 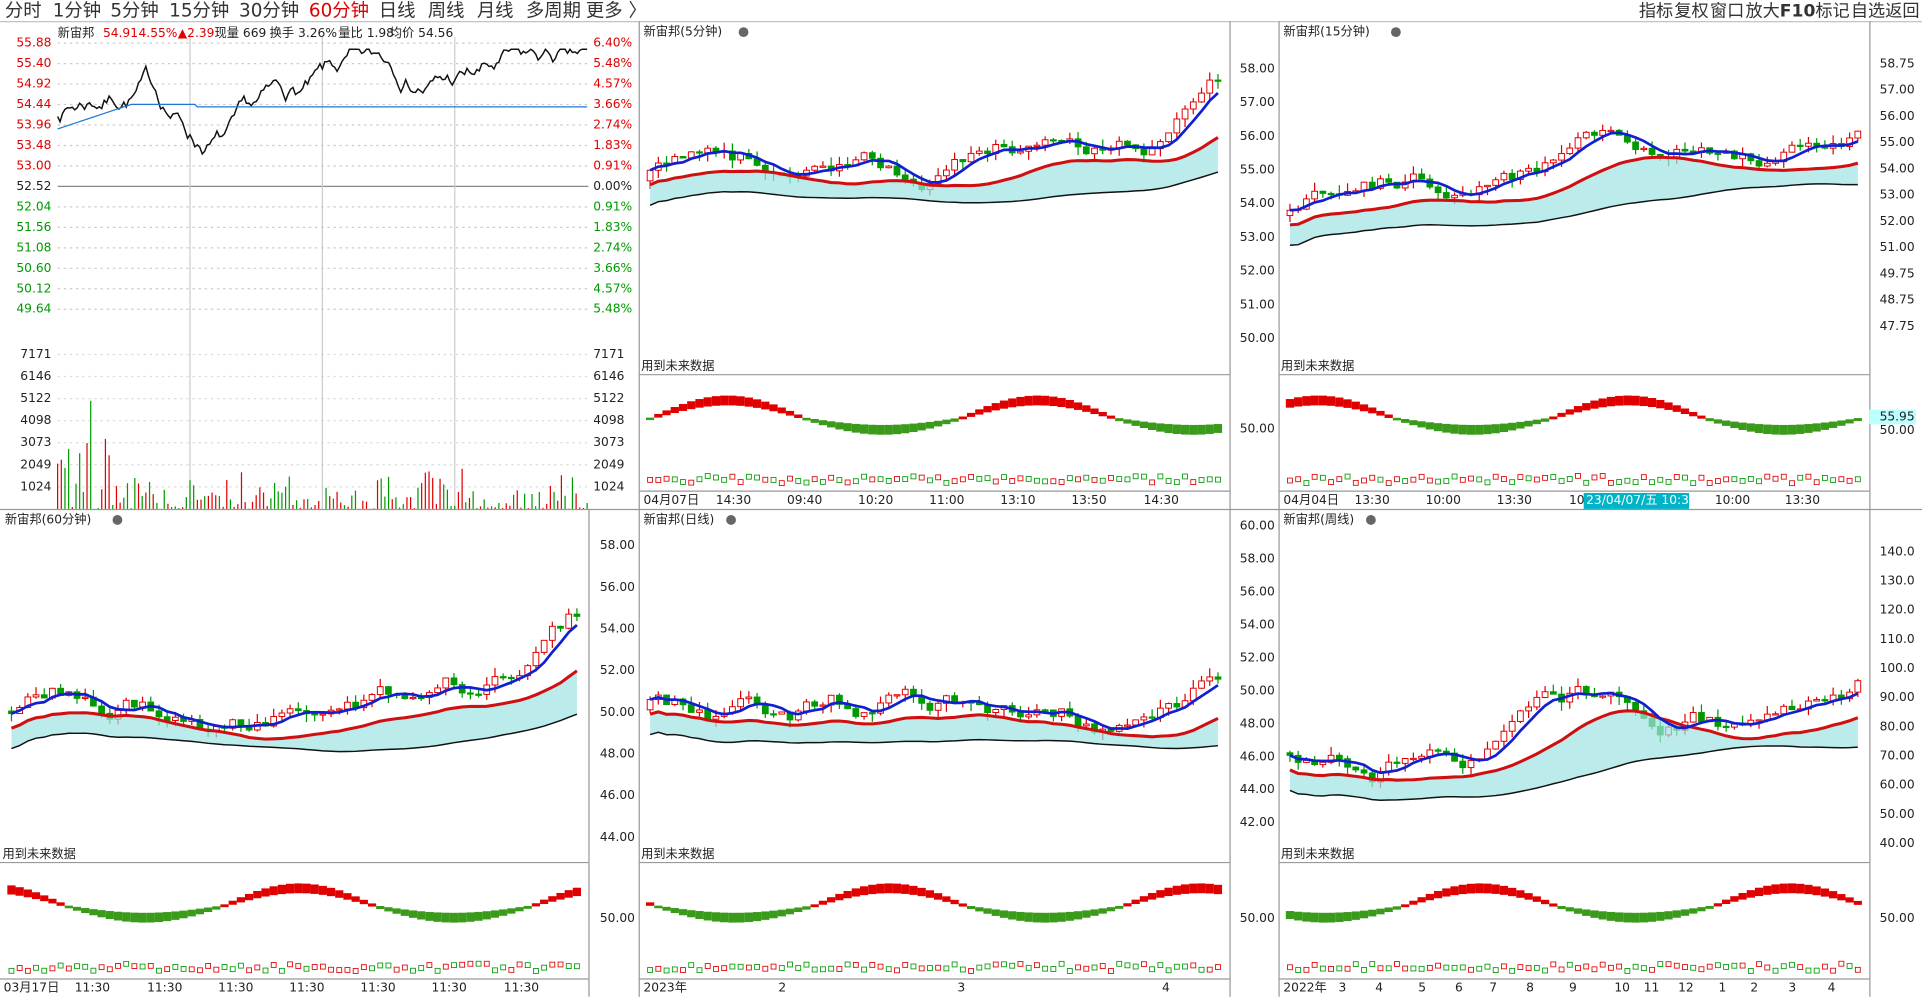 I want to click on date-label: 14:30, so click(x=733, y=500).